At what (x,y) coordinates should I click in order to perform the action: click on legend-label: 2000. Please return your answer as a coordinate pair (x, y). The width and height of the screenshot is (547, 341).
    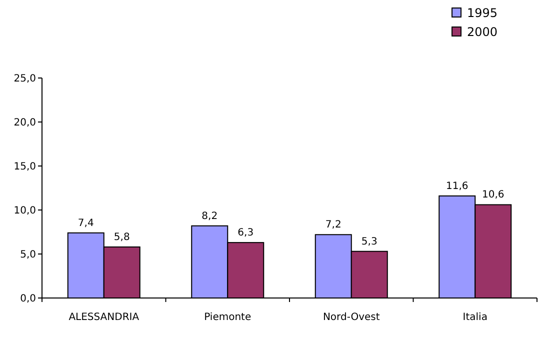
    Looking at the image, I should click on (482, 32).